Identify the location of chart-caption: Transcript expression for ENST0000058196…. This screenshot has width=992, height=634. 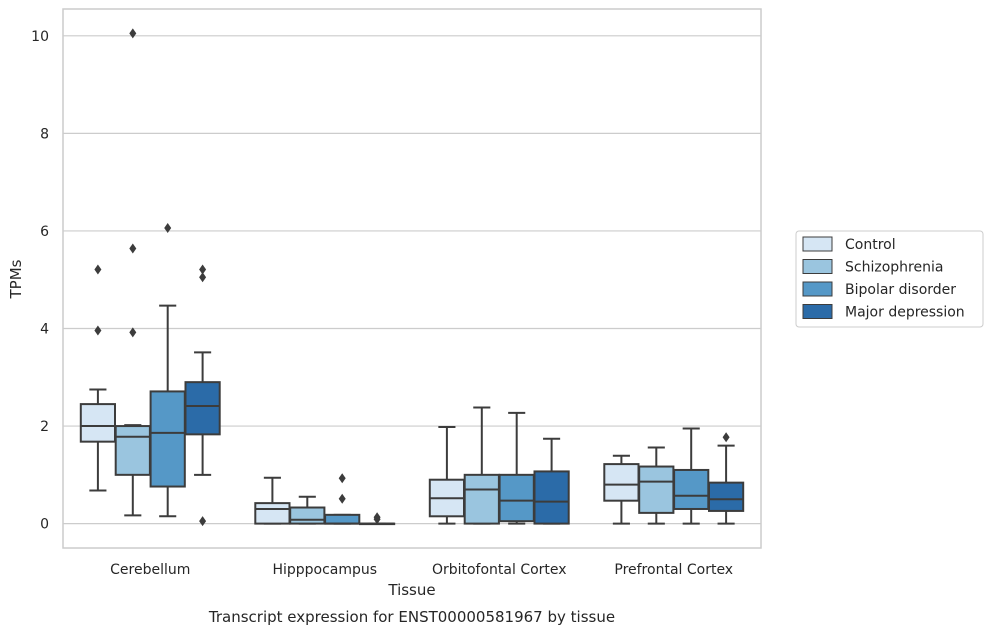
(411, 617).